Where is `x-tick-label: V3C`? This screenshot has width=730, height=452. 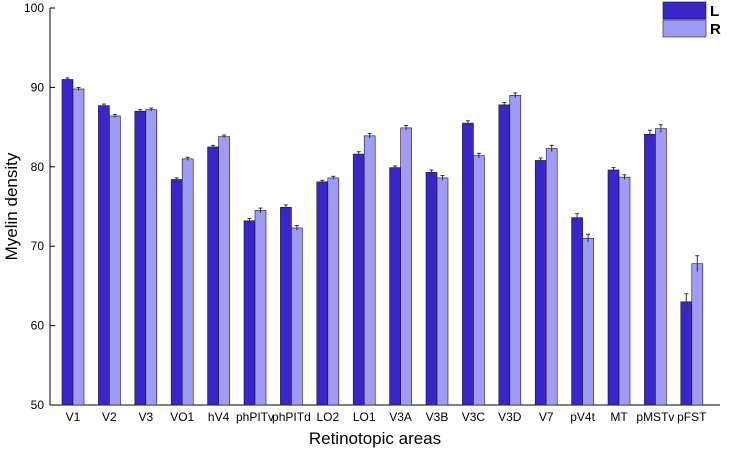 x-tick-label: V3C is located at coordinates (474, 417).